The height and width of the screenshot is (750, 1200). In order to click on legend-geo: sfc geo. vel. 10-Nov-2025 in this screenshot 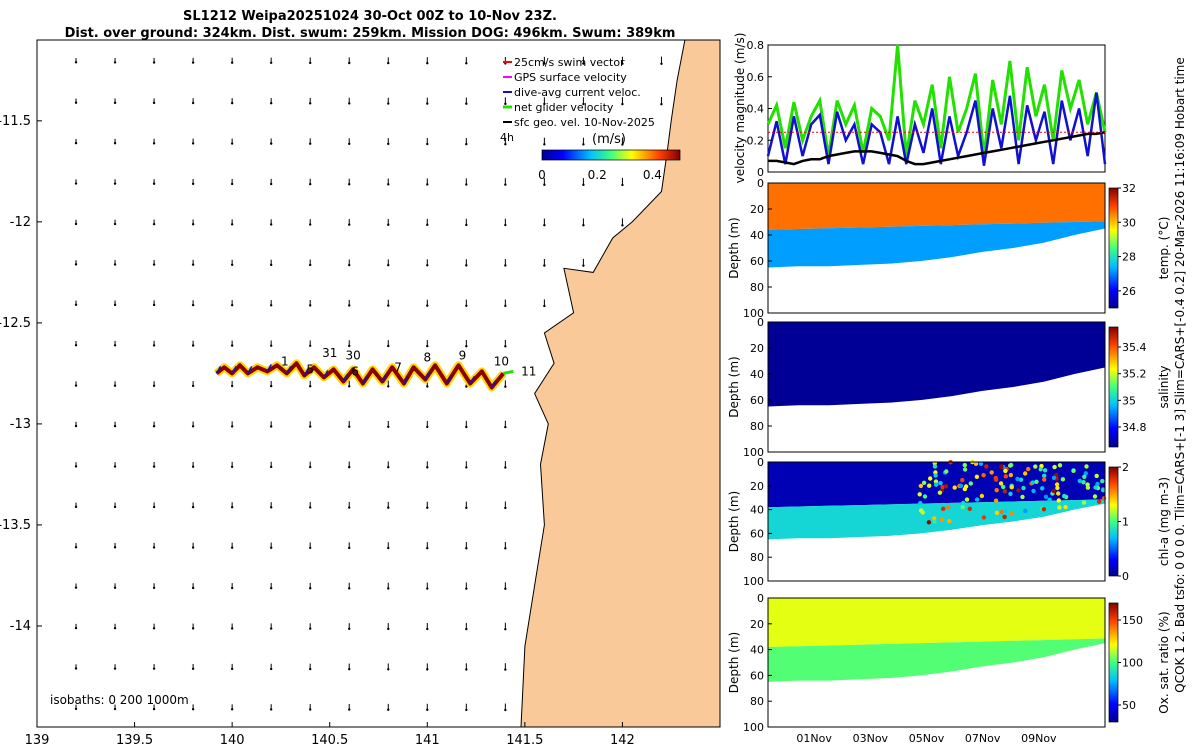, I will do `click(584, 122)`.